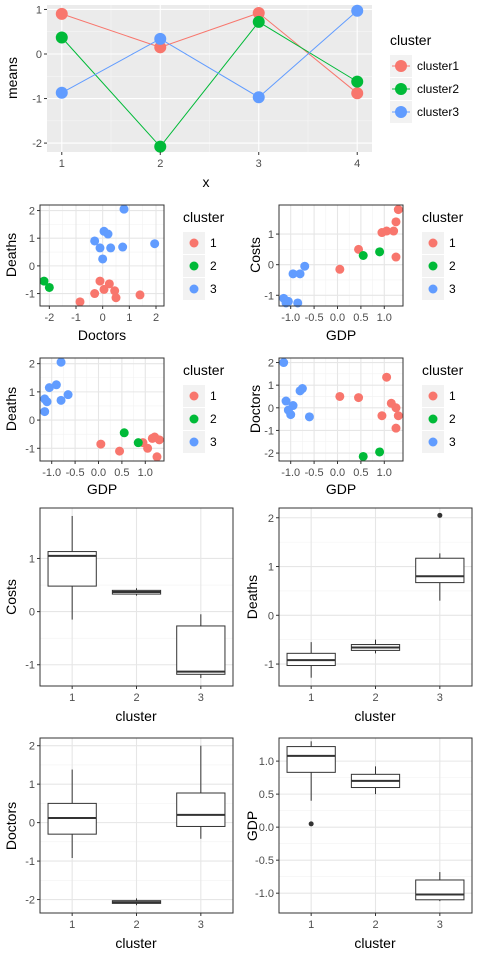 The width and height of the screenshot is (480, 965). I want to click on series-line-cluster1, so click(209, 53).